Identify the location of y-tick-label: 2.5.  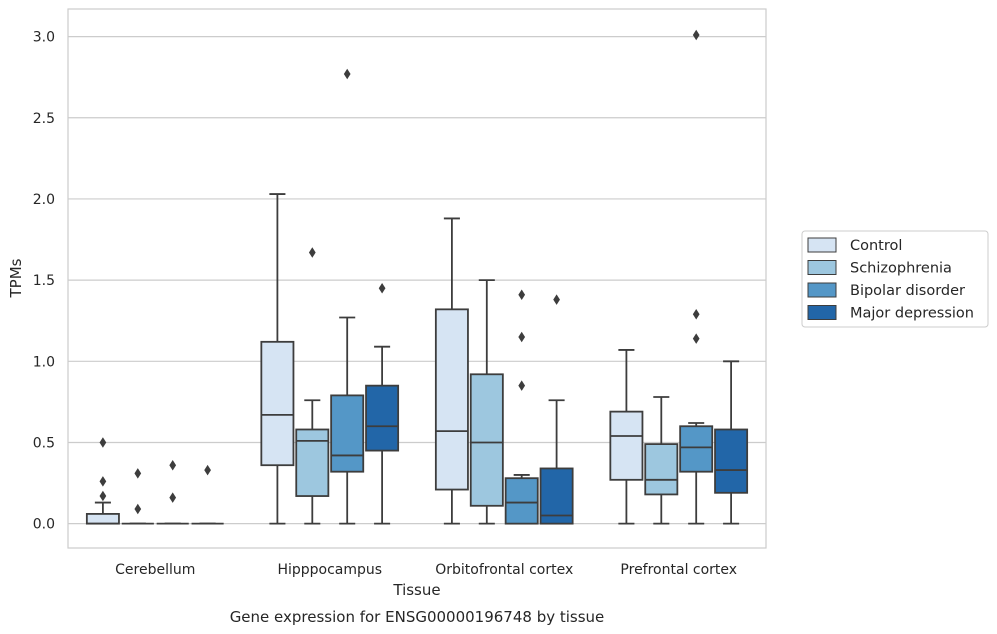
(44, 119).